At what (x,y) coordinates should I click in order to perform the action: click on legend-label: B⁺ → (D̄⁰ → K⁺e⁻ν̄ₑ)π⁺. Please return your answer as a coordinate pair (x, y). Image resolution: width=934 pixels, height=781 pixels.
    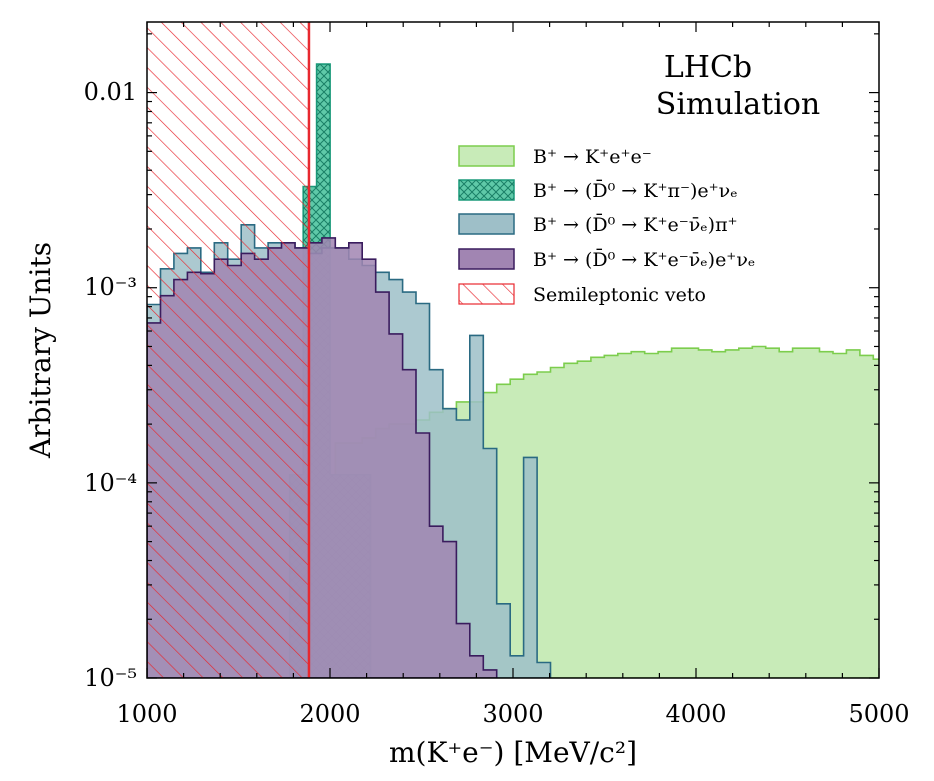
    Looking at the image, I should click on (635, 224).